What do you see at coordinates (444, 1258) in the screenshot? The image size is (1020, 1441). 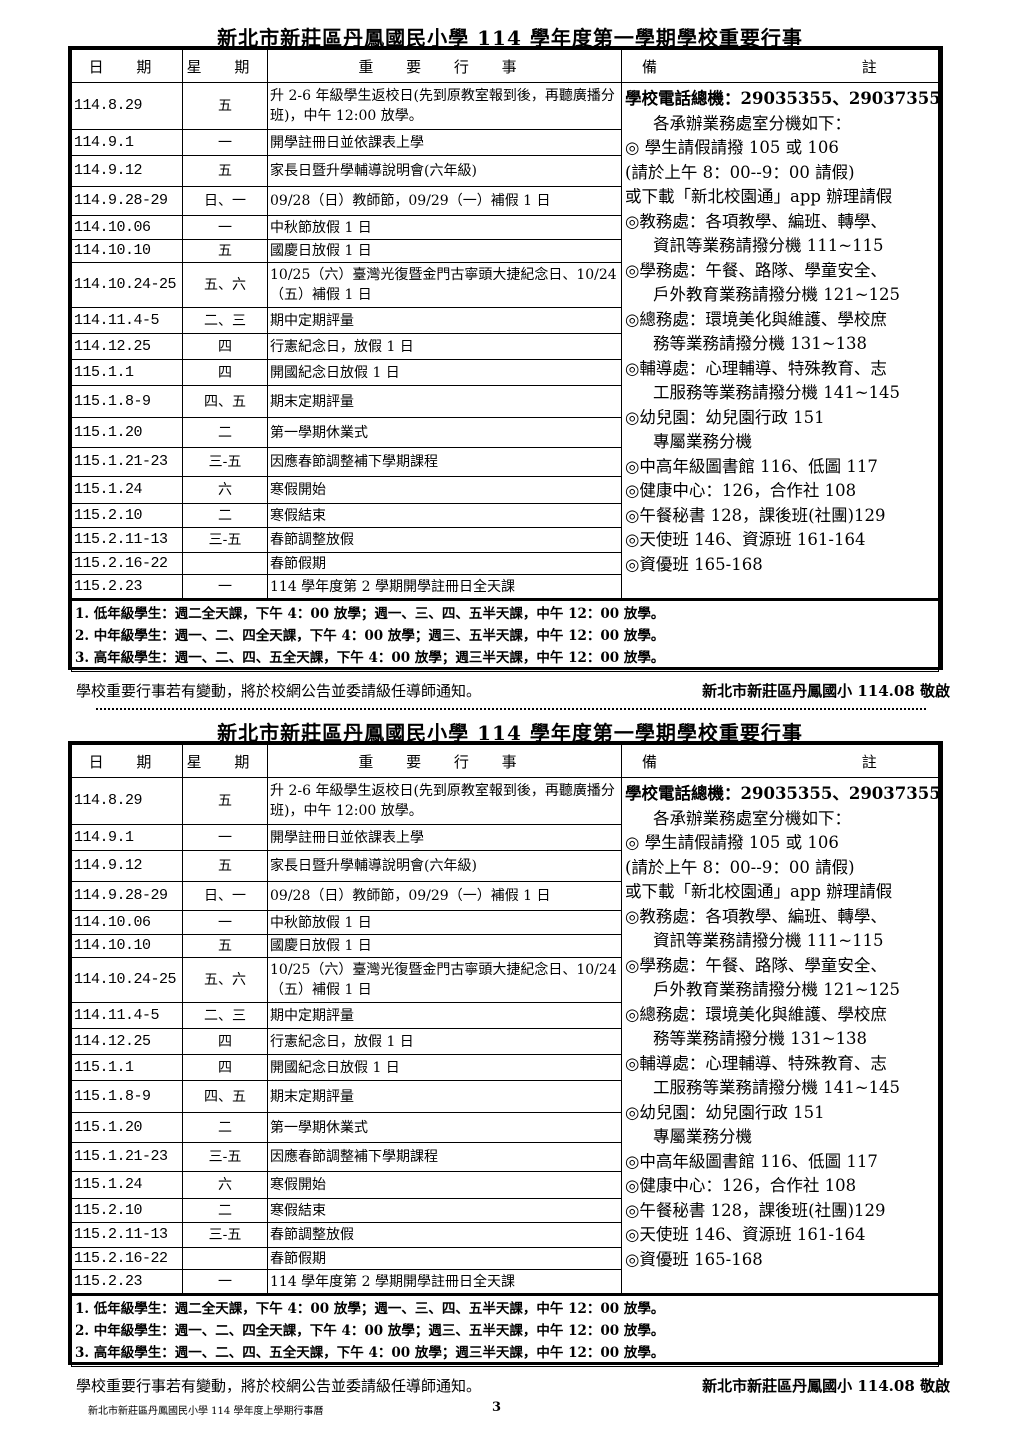 I see `row-event: 春節假期` at bounding box center [444, 1258].